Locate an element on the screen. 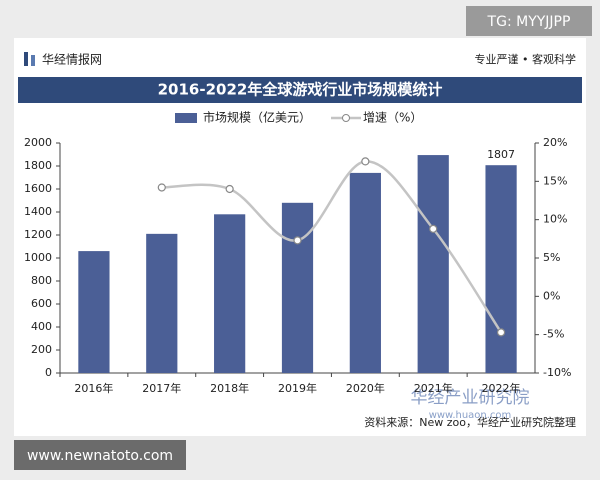 The width and height of the screenshot is (600, 480). x-tick-label: 2016年 is located at coordinates (93, 388).